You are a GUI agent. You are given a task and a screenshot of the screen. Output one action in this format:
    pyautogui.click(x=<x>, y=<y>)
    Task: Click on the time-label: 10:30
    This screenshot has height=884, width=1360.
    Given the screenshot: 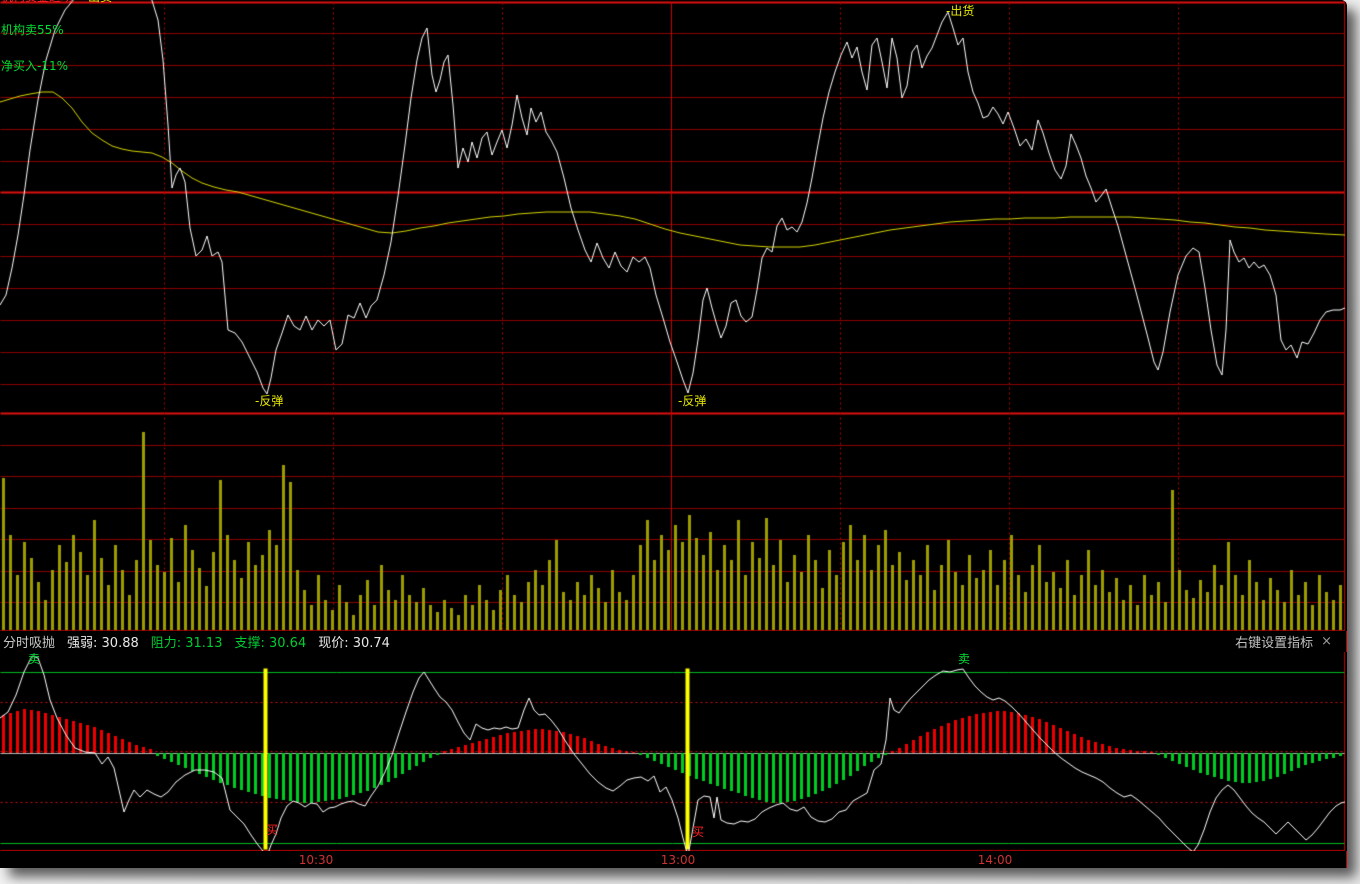 What is the action you would take?
    pyautogui.click(x=316, y=860)
    